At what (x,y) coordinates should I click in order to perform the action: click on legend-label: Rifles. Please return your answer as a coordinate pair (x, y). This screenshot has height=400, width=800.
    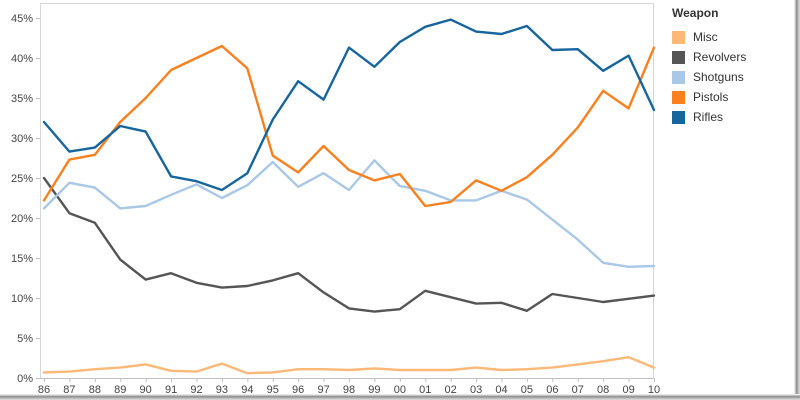
    Looking at the image, I should click on (708, 117).